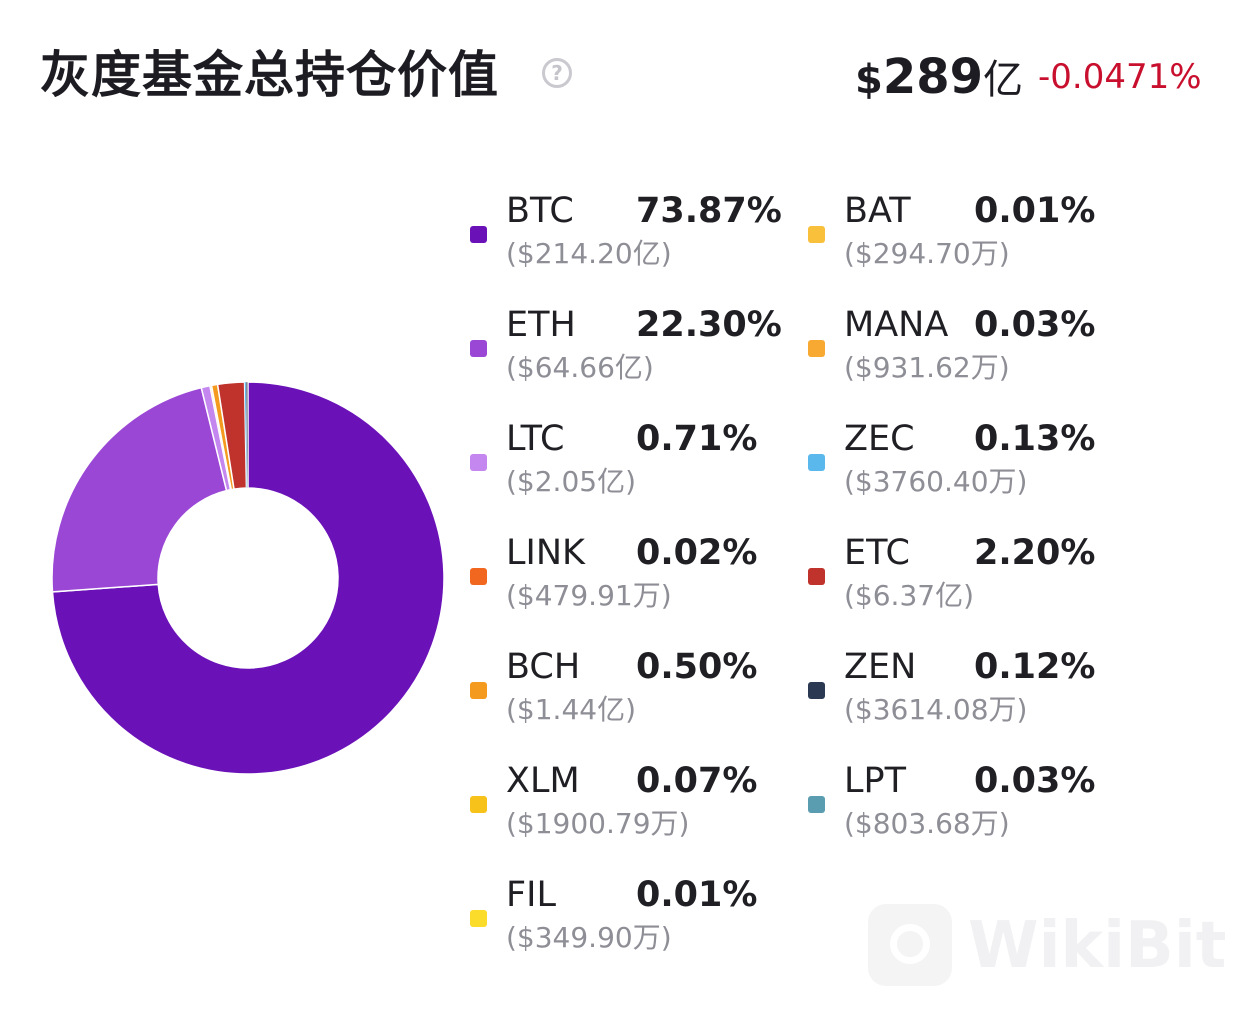  What do you see at coordinates (933, 77) in the screenshot?
I see `total-amount: 289` at bounding box center [933, 77].